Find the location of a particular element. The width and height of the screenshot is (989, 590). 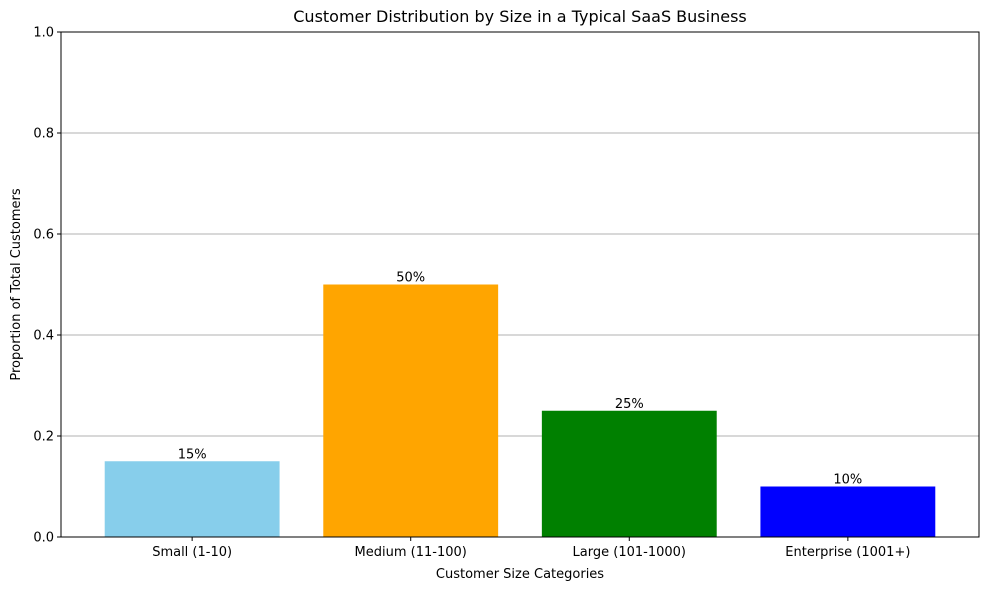

x-tick-label: Medium (11-100) is located at coordinates (411, 552).